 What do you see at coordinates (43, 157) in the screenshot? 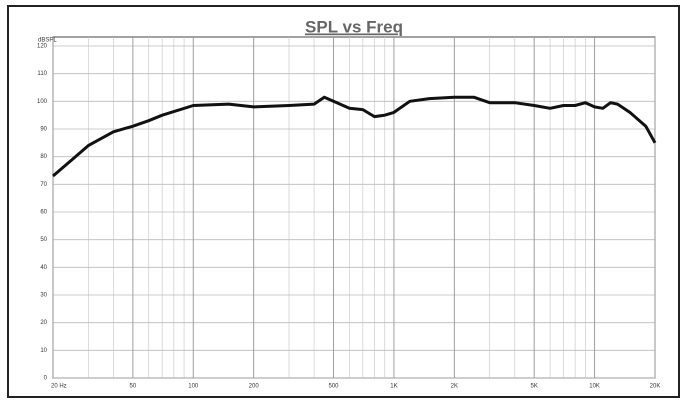
I see `y-tick-label: 80` at bounding box center [43, 157].